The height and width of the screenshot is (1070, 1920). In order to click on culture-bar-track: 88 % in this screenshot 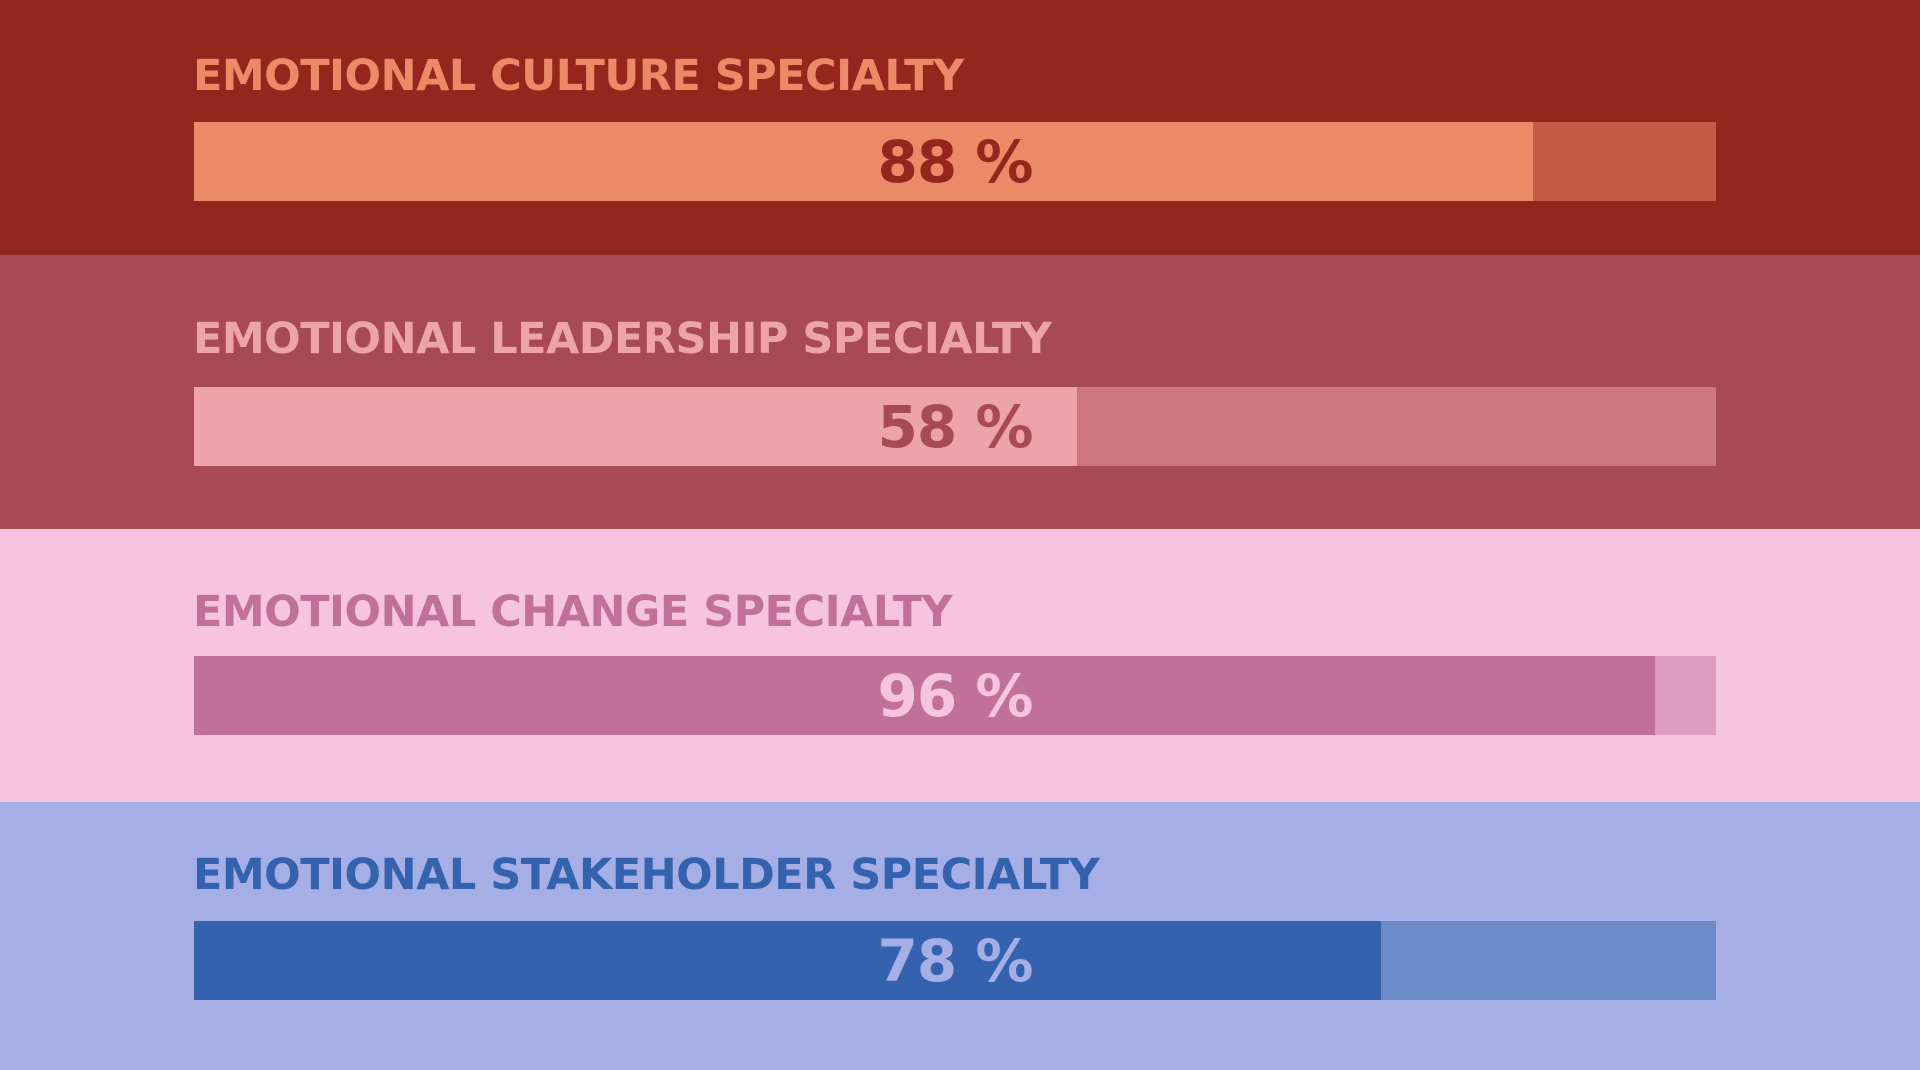, I will do `click(955, 161)`.